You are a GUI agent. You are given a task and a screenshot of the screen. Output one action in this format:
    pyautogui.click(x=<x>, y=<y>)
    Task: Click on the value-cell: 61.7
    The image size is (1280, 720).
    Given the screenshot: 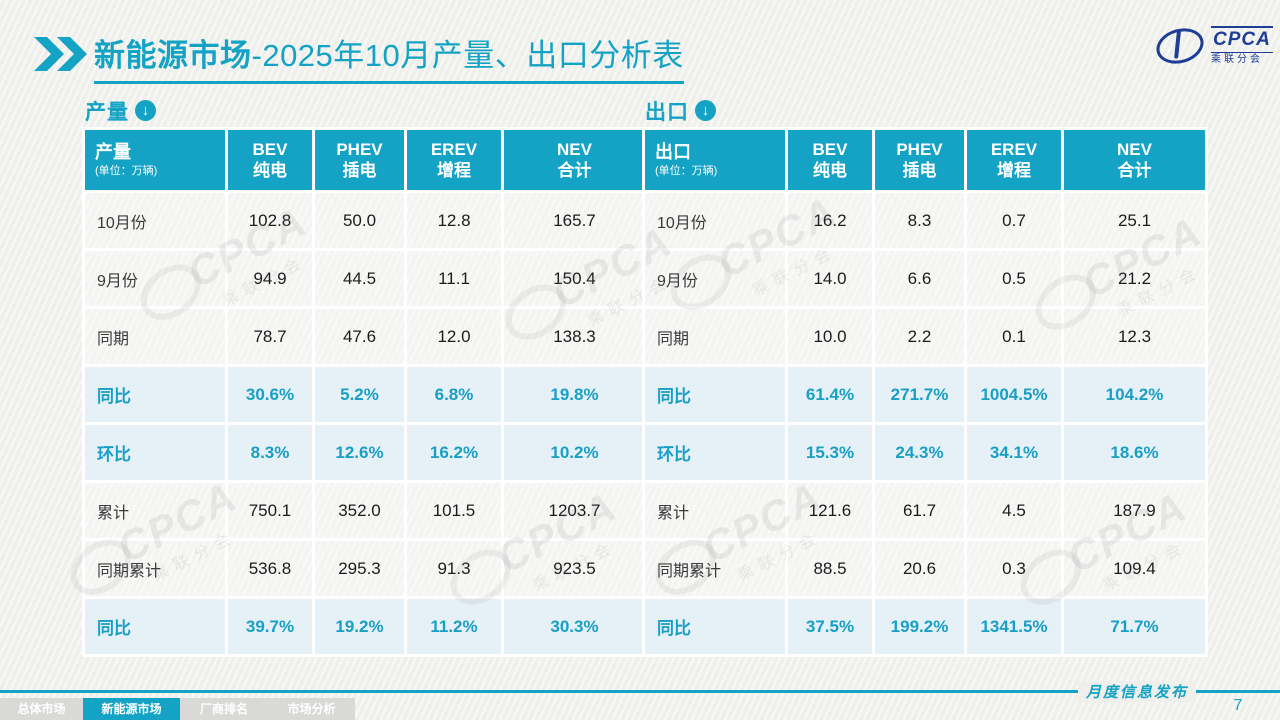 What is the action you would take?
    pyautogui.click(x=919, y=510)
    